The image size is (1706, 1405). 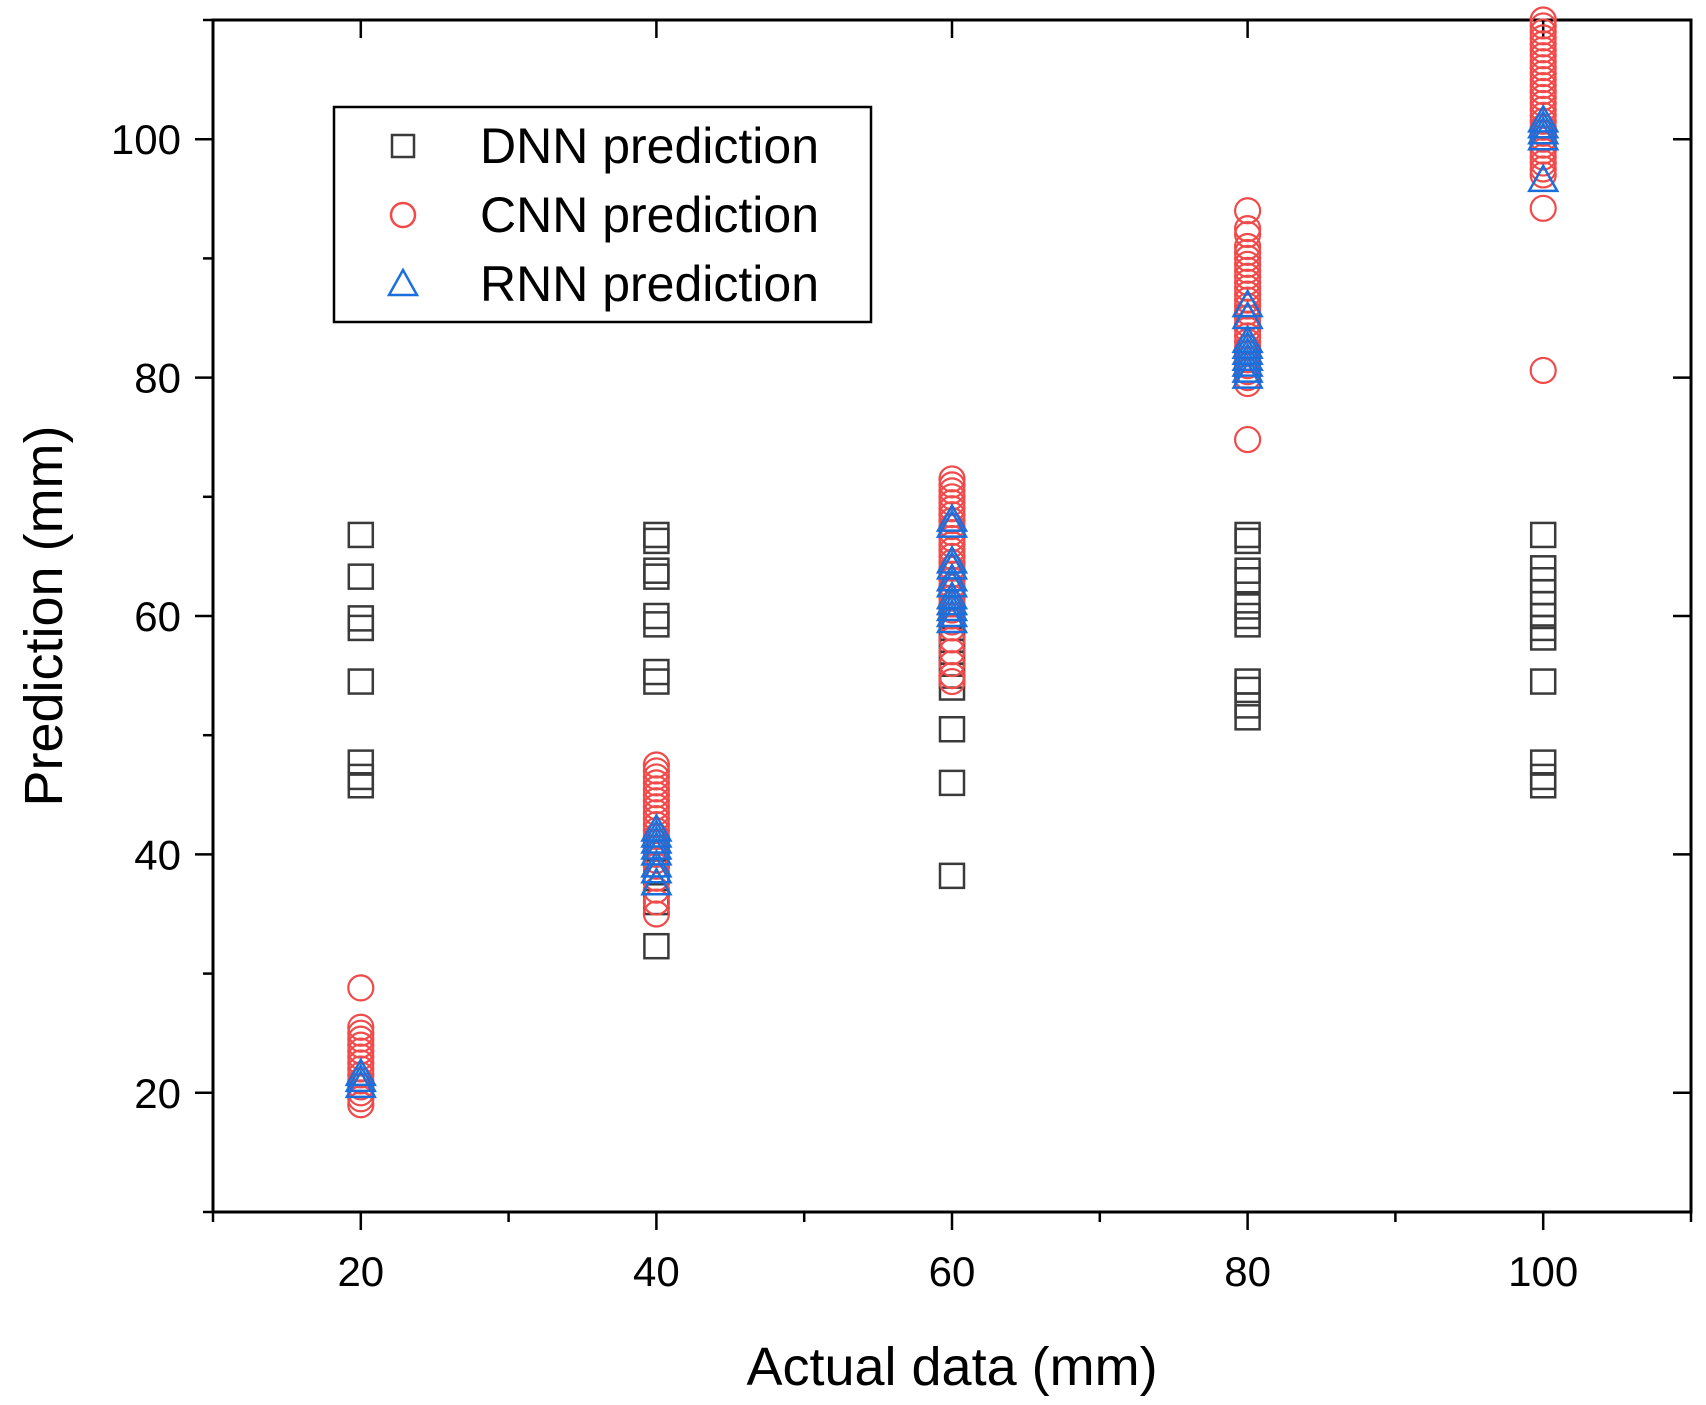 I want to click on x-tick-label: 40, so click(x=656, y=1271).